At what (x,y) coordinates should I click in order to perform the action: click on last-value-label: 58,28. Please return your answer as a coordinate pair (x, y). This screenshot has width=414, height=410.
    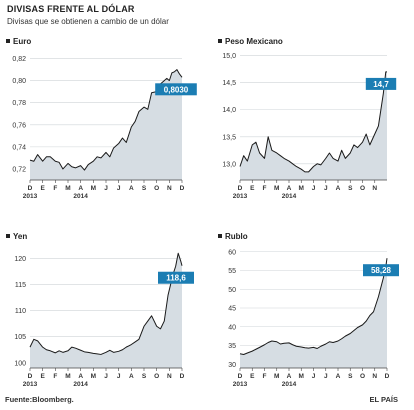
    Looking at the image, I should click on (381, 270).